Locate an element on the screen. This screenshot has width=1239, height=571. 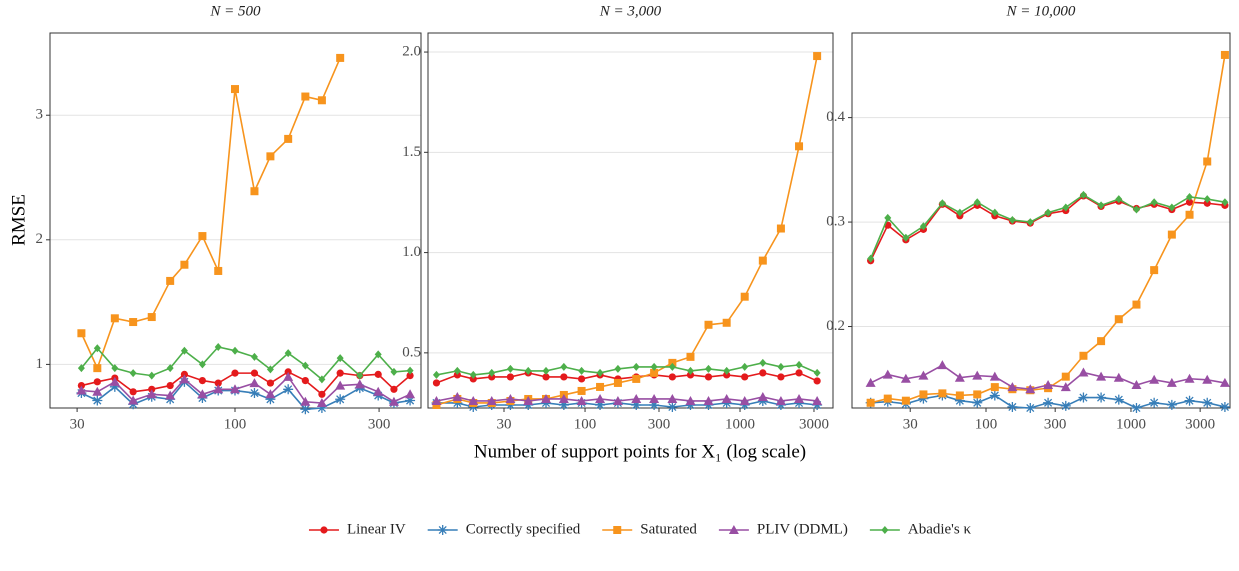
legend-label: Linear IV is located at coordinates (376, 529).